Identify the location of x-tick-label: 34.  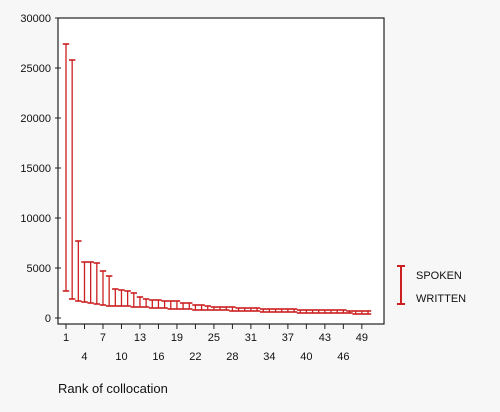
(269, 357).